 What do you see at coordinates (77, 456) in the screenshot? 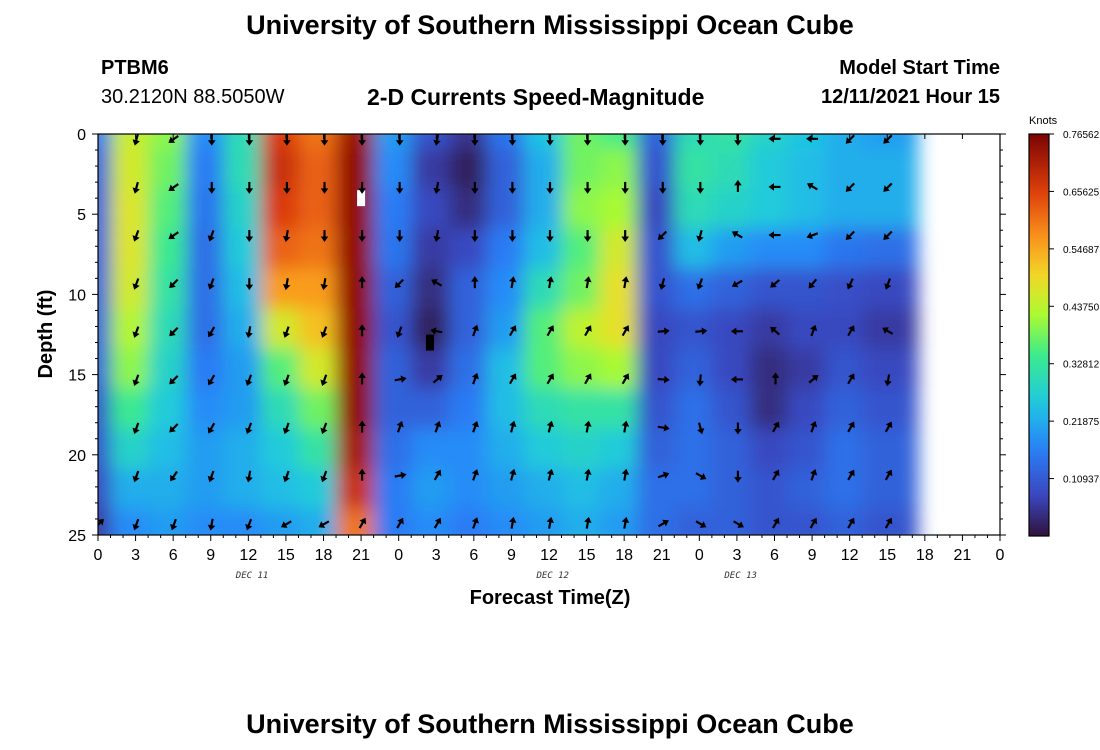
I see `y-tick-label: 20` at bounding box center [77, 456].